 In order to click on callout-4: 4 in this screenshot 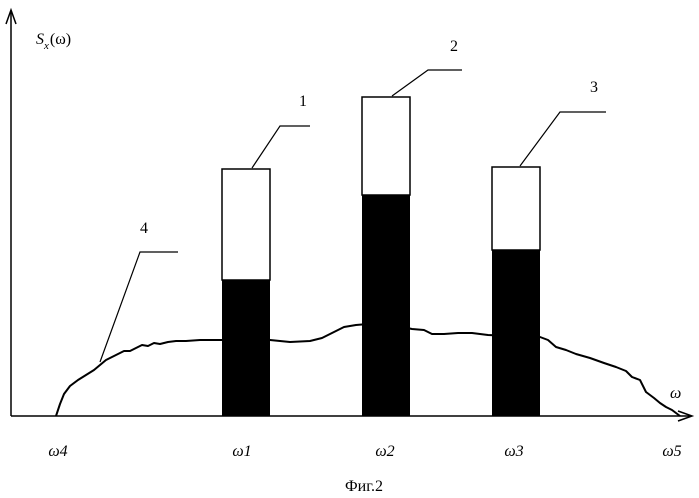, I will do `click(144, 228)`.